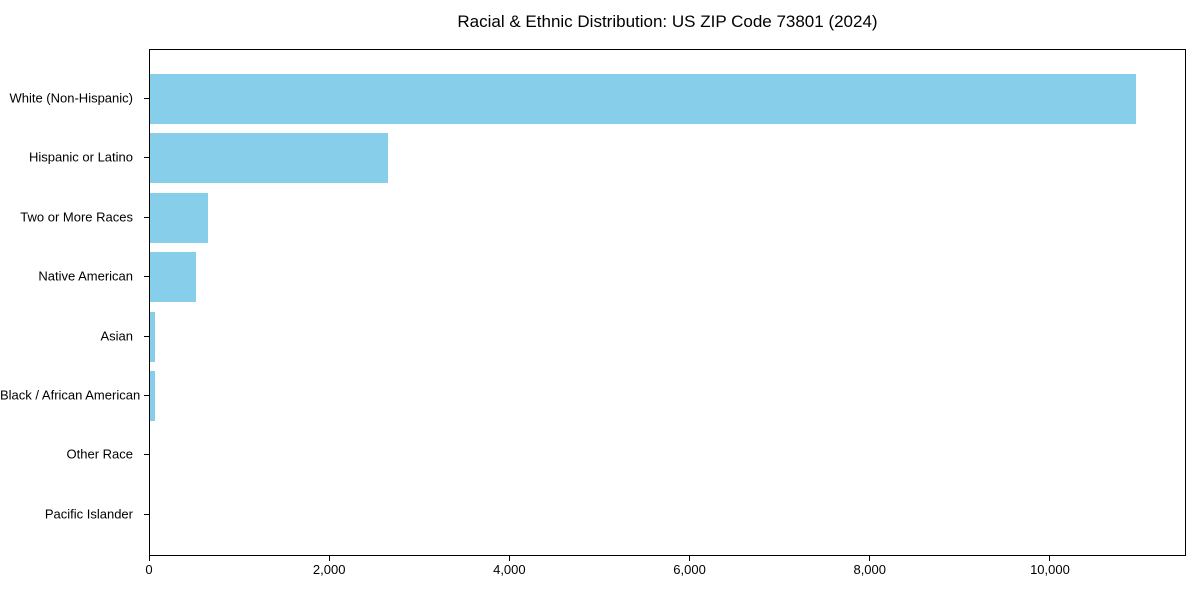 Image resolution: width=1200 pixels, height=600 pixels. Describe the element at coordinates (173, 277) in the screenshot. I see `bar-native-american` at that location.